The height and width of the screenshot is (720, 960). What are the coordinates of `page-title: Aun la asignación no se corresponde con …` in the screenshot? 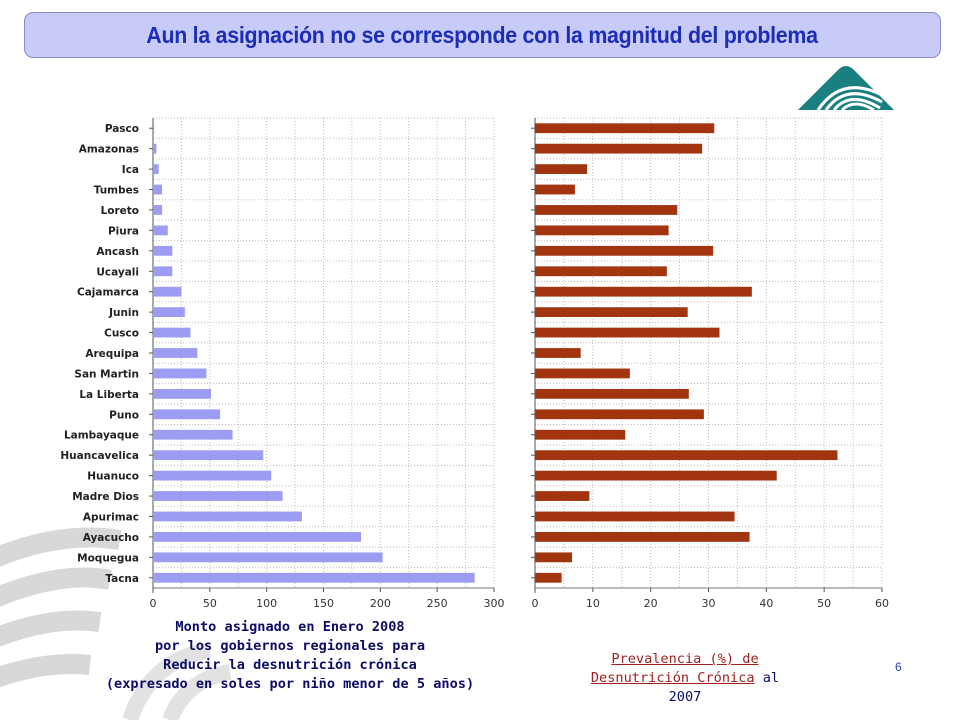 It's located at (482, 34).